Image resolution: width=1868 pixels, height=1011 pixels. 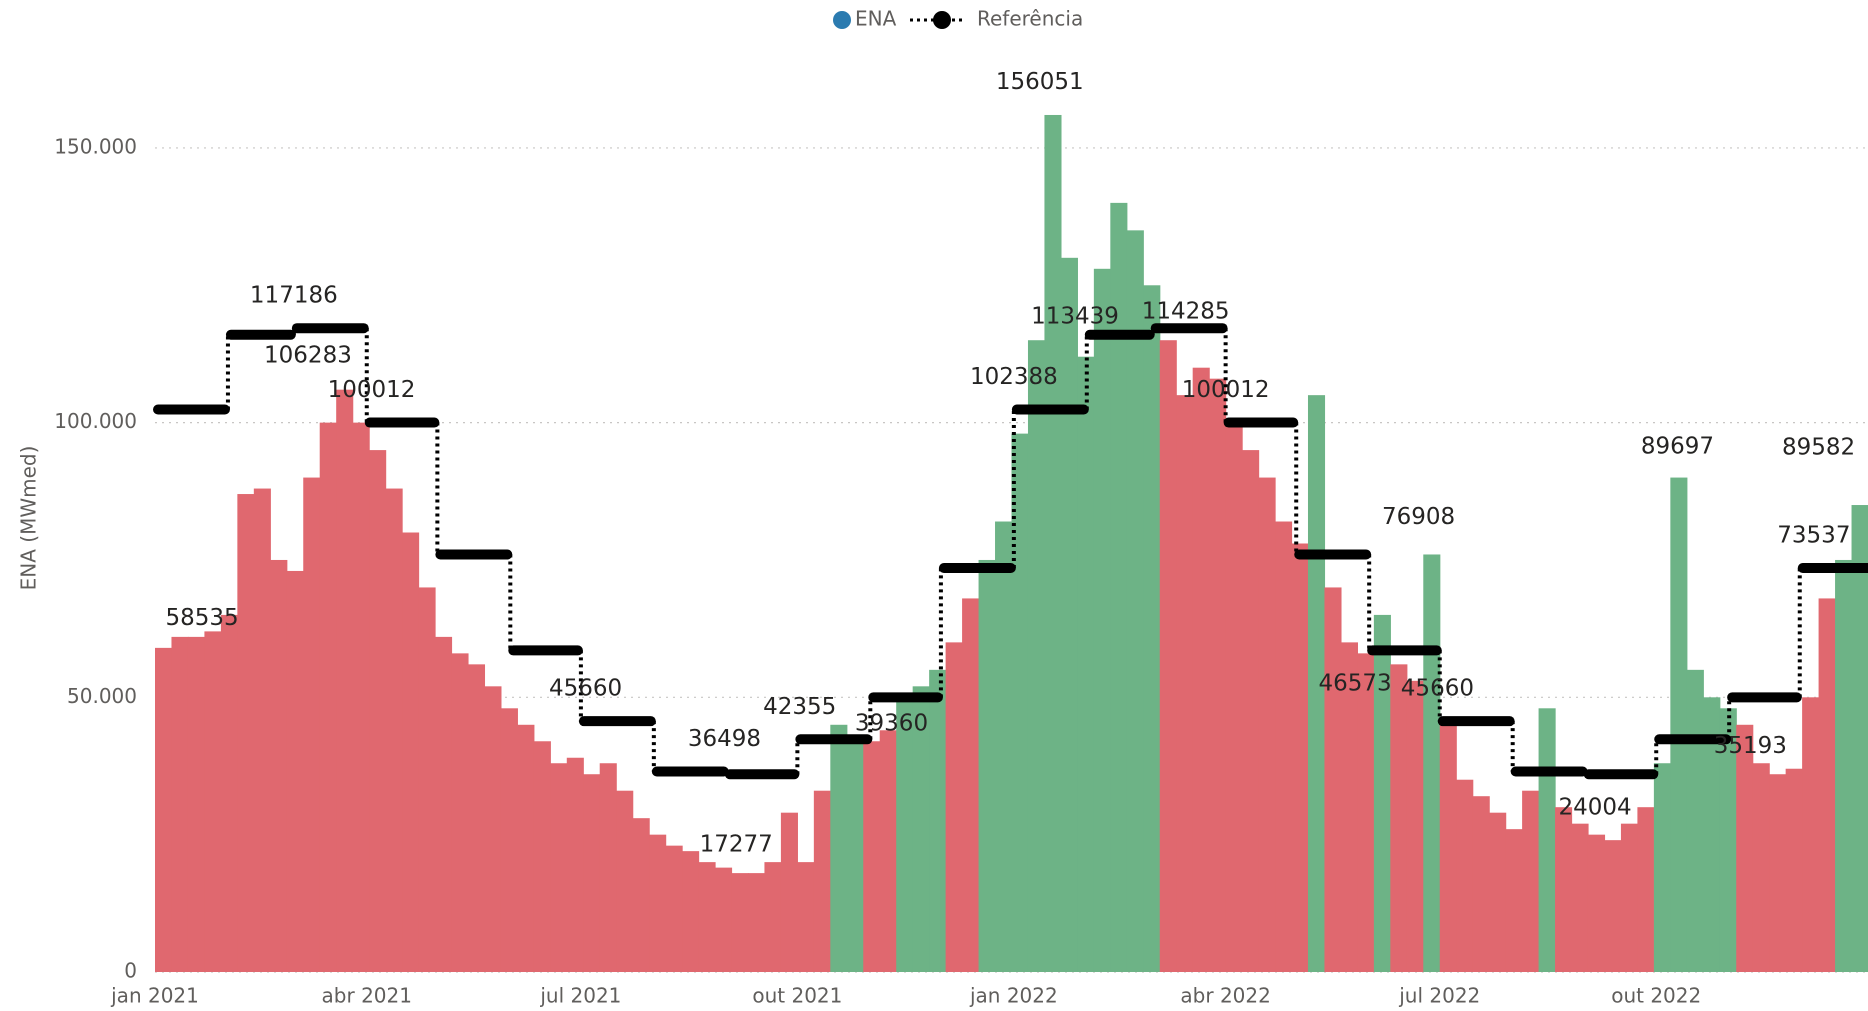 I want to click on x-tick-label: out 2022, so click(x=1656, y=996).